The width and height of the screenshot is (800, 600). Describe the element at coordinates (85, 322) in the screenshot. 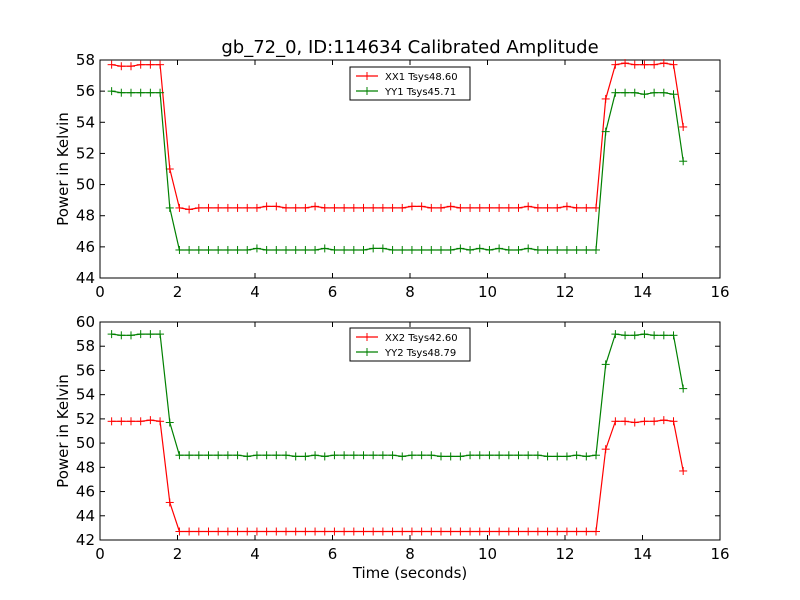

I see `y-tick-label: 60` at that location.